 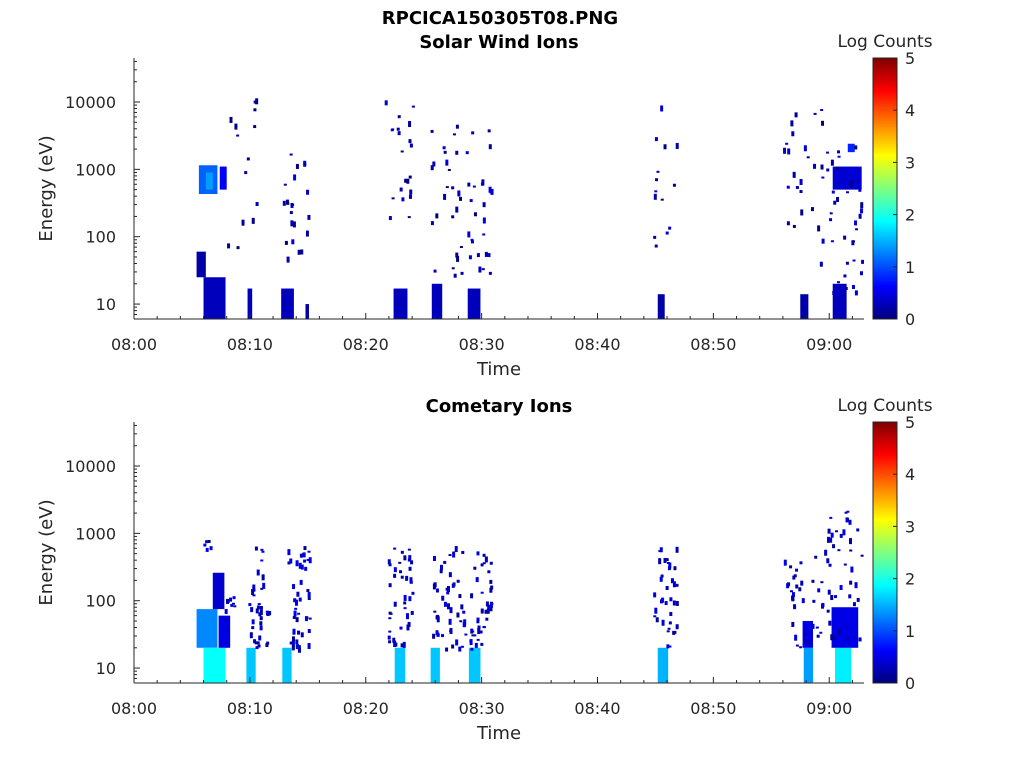 I want to click on colorbar-frame, so click(x=885, y=188).